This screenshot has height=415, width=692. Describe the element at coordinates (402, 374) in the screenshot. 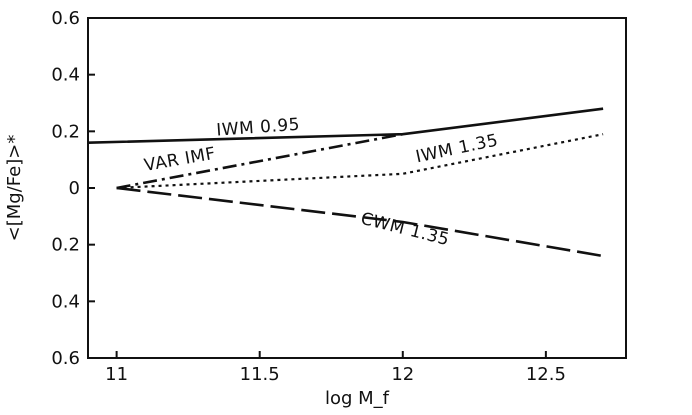

I see `x-tick-label: 12` at that location.